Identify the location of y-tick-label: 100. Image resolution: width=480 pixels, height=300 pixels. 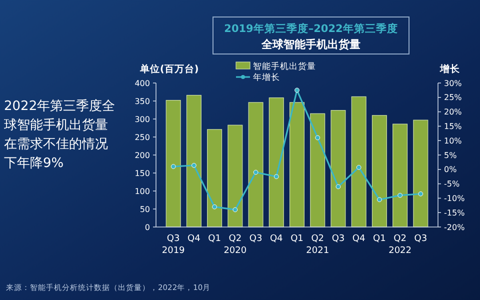
(142, 191).